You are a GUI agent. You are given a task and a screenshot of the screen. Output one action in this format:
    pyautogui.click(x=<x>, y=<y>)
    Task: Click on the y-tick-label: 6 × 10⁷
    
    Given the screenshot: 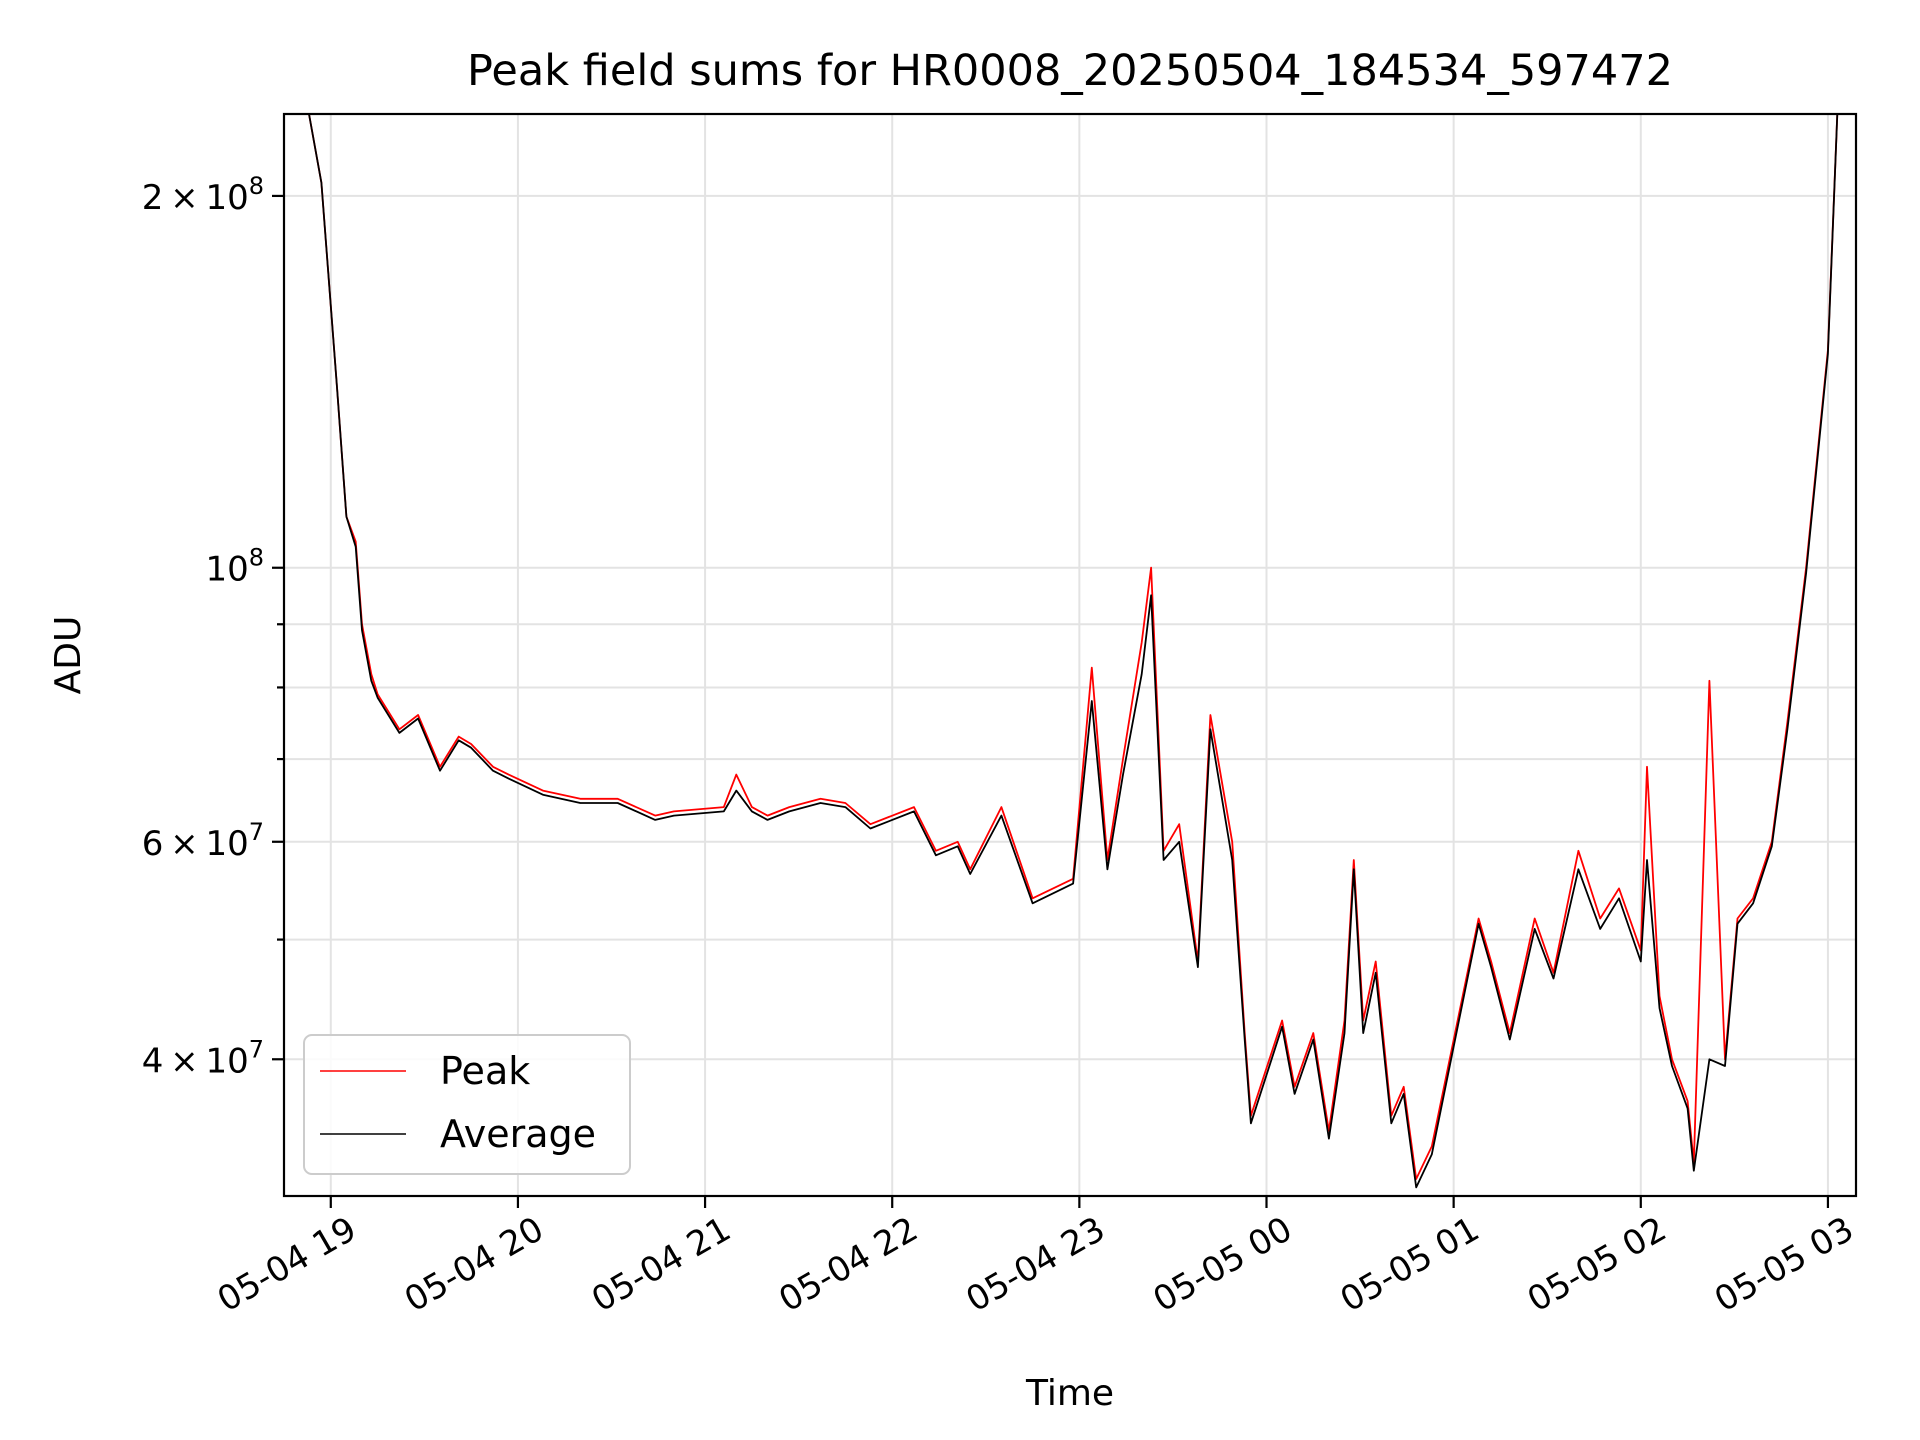 What is the action you would take?
    pyautogui.click(x=203, y=841)
    